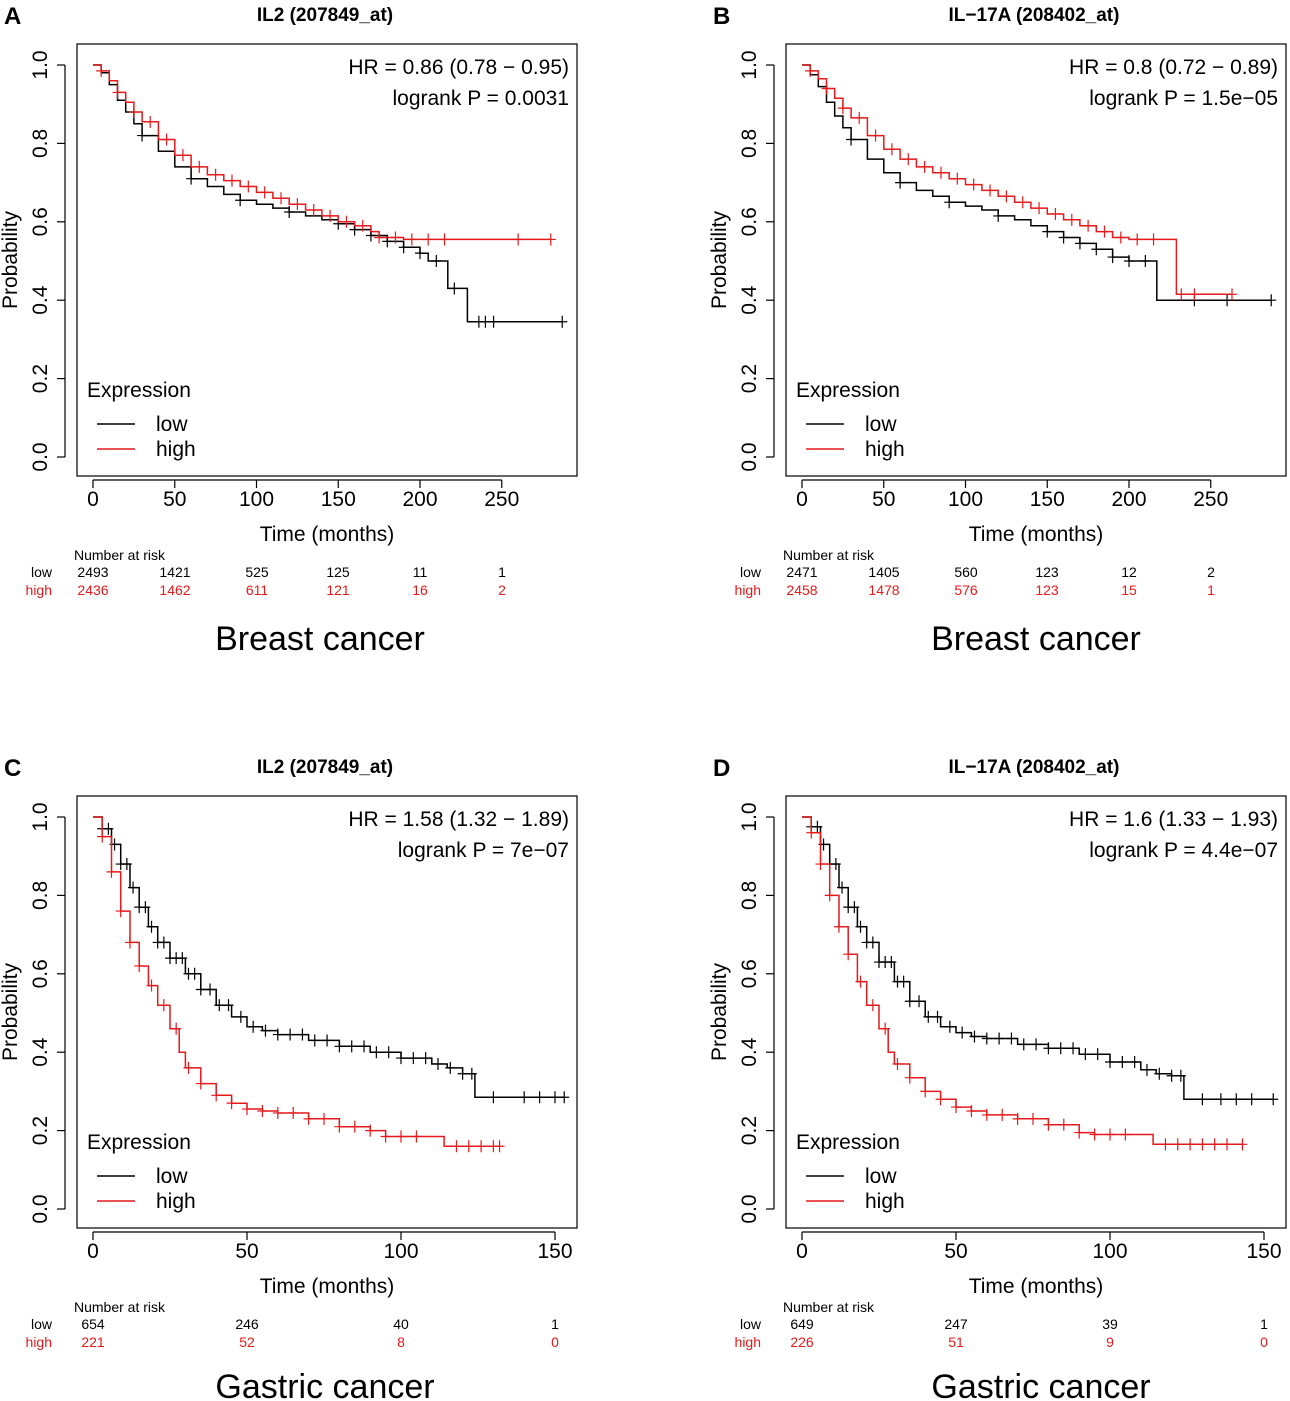 The width and height of the screenshot is (1290, 1401). Describe the element at coordinates (1037, 182) in the screenshot. I see `survival-curve-low` at that location.